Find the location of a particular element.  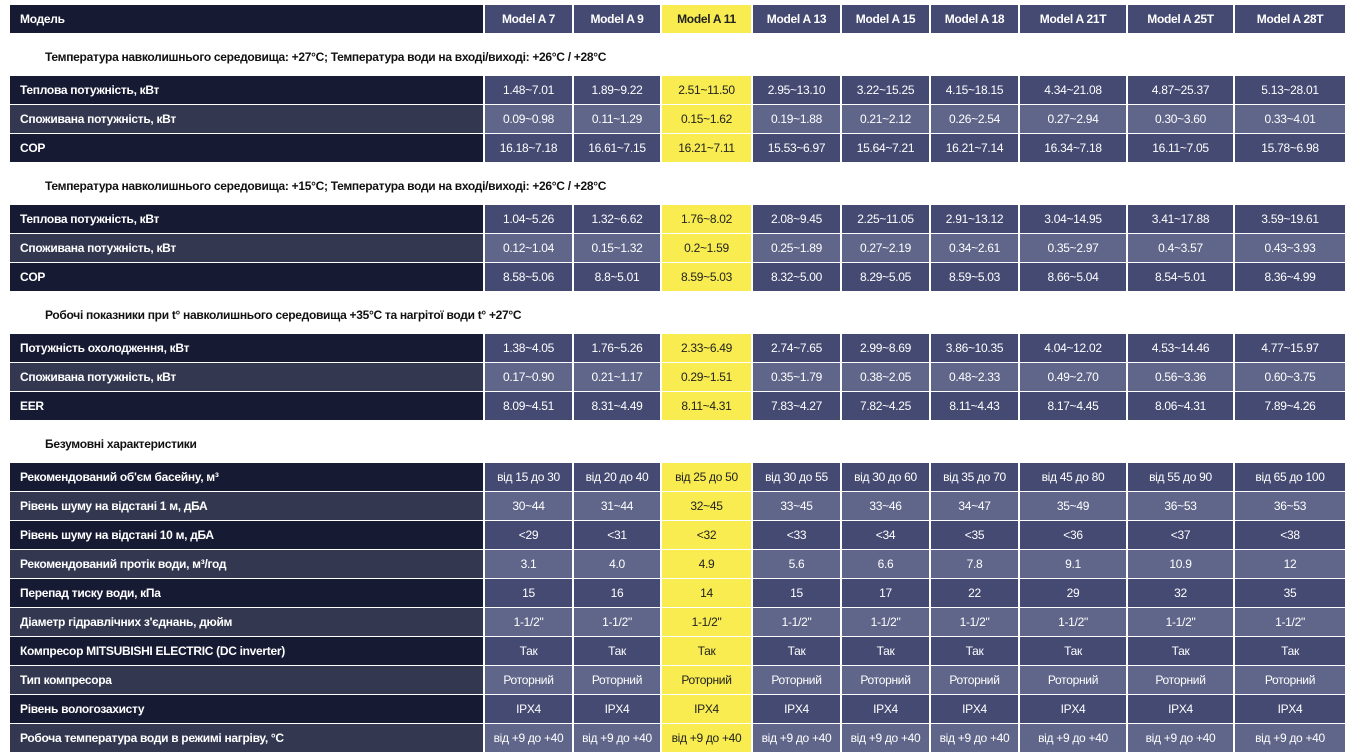

value-cell: 2.08~9.45 is located at coordinates (796, 219).